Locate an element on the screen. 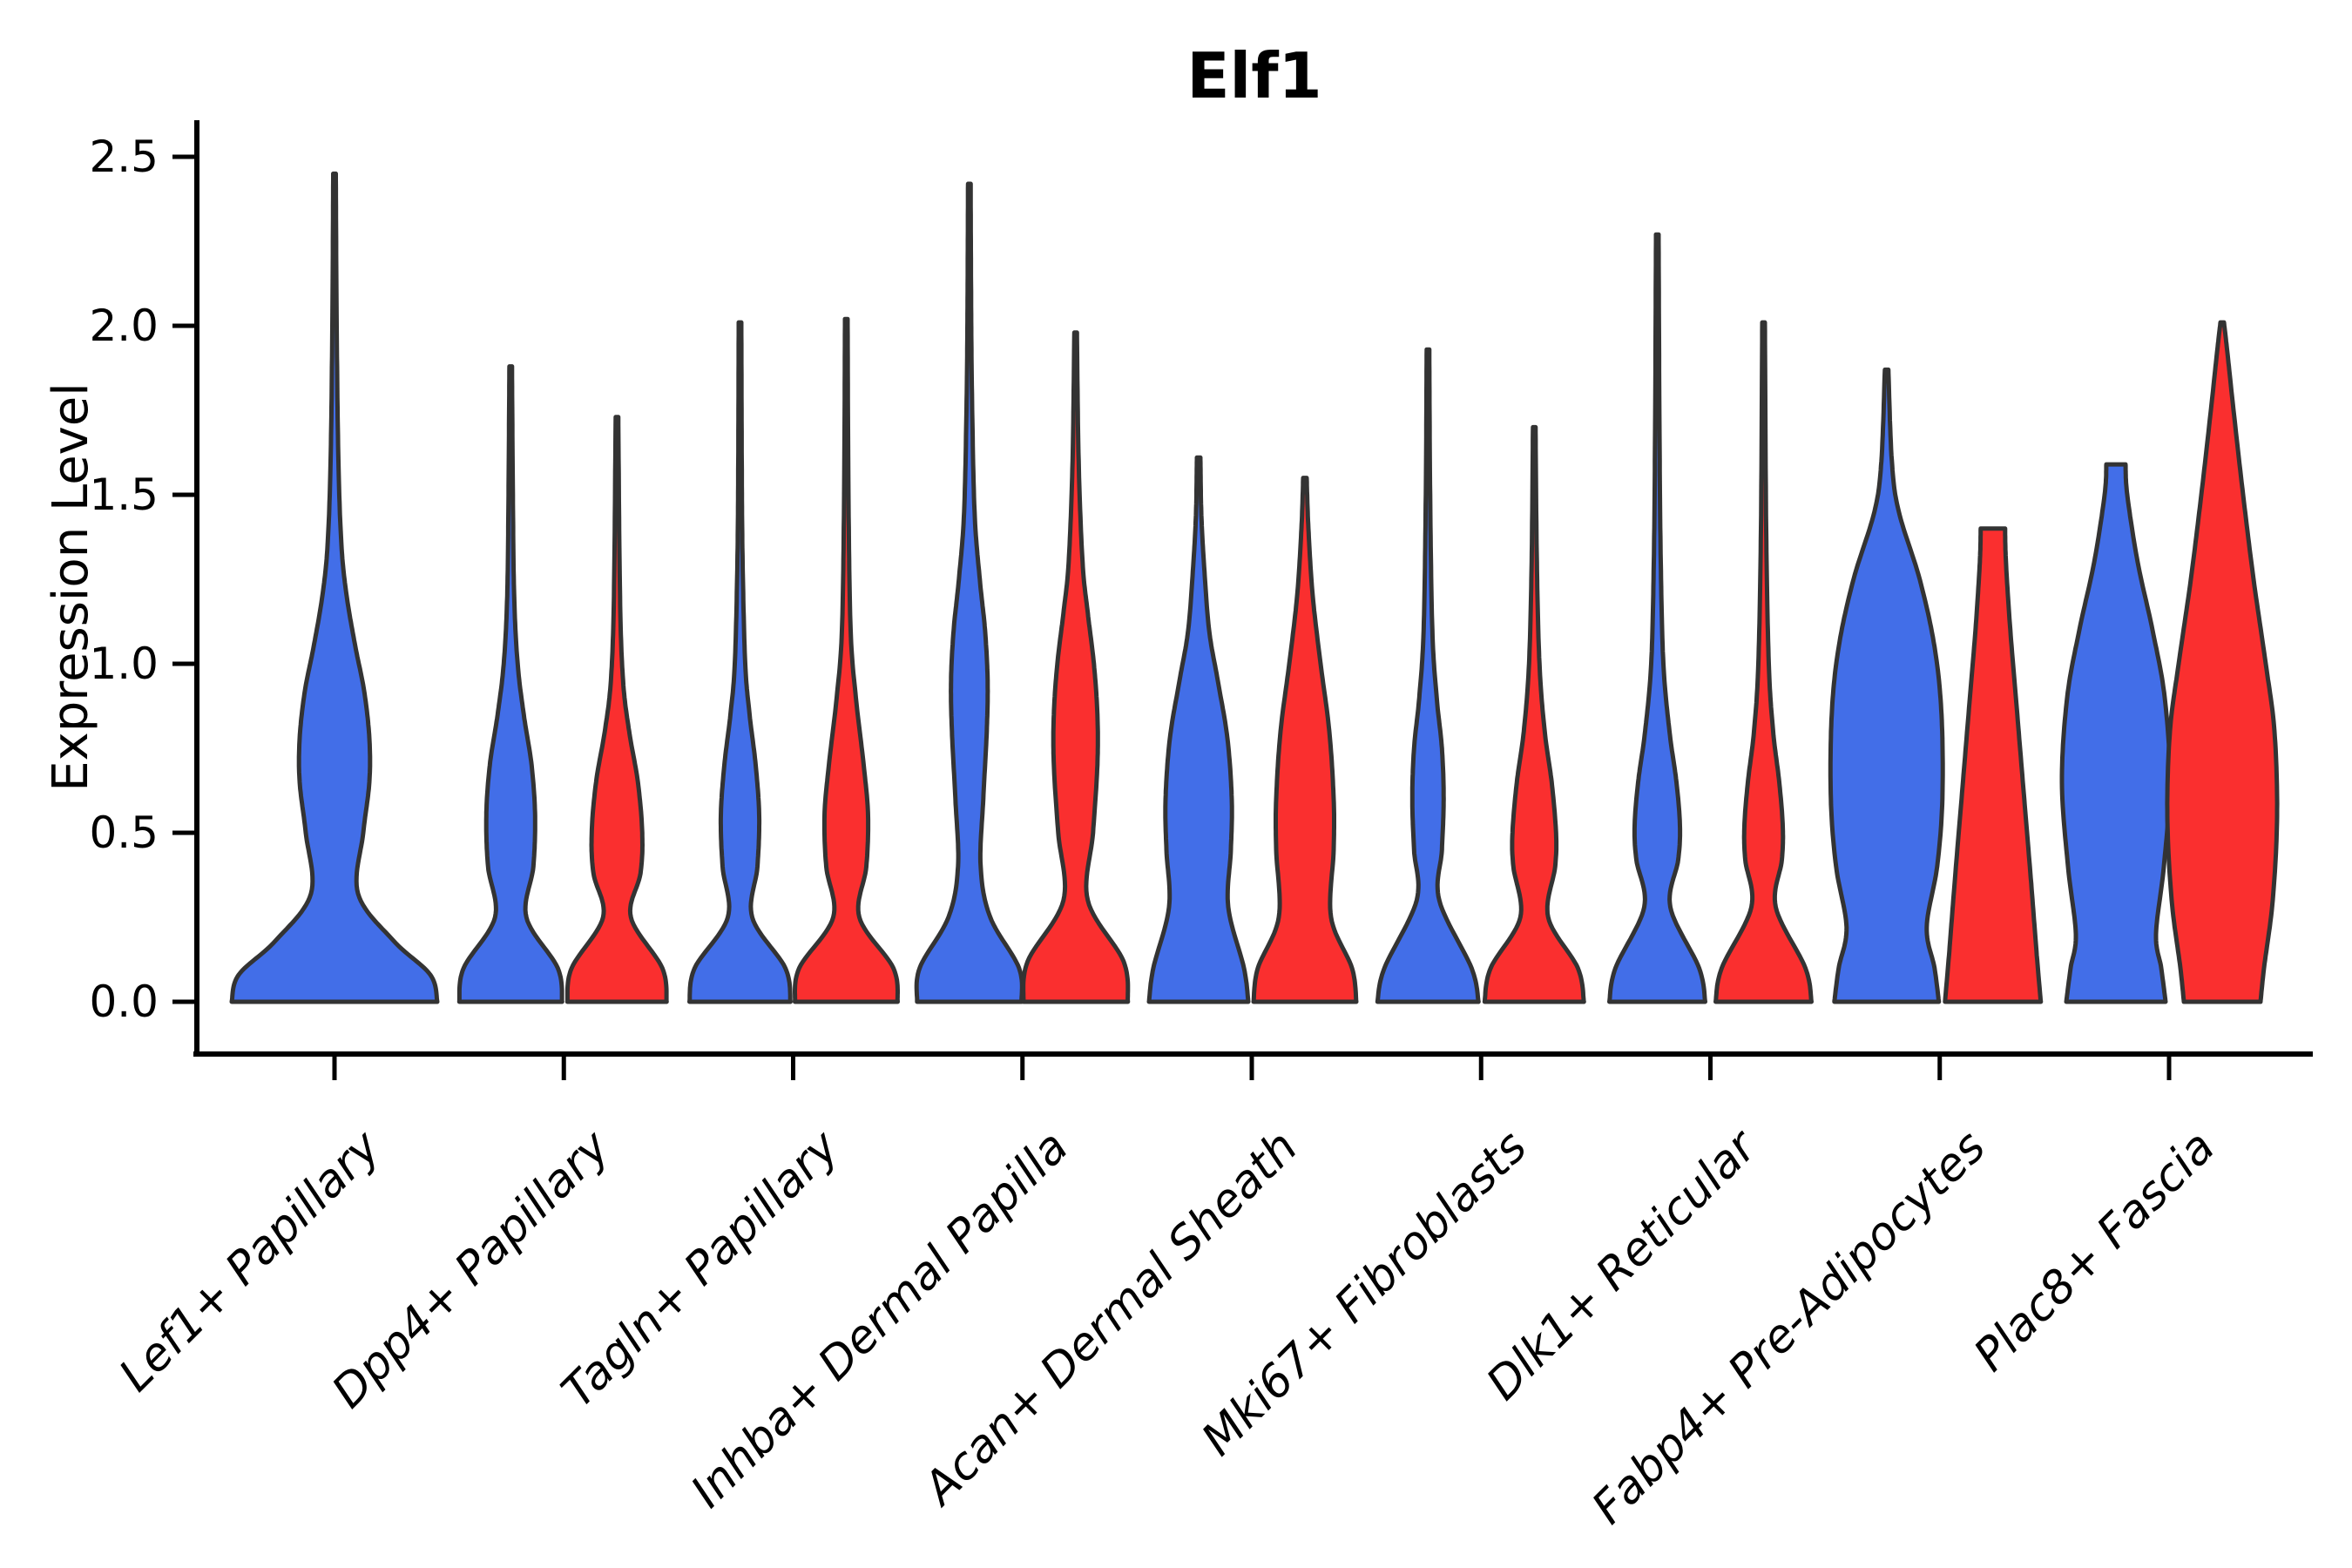 This screenshot has height=1568, width=2352. y-tick-label: 1.0 is located at coordinates (124, 664).